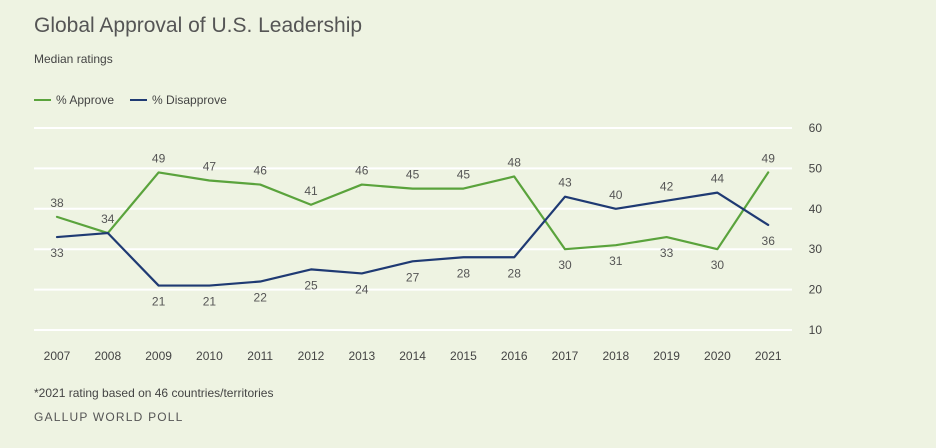 Image resolution: width=936 pixels, height=448 pixels. I want to click on legend-swatch-disapprove, so click(139, 100).